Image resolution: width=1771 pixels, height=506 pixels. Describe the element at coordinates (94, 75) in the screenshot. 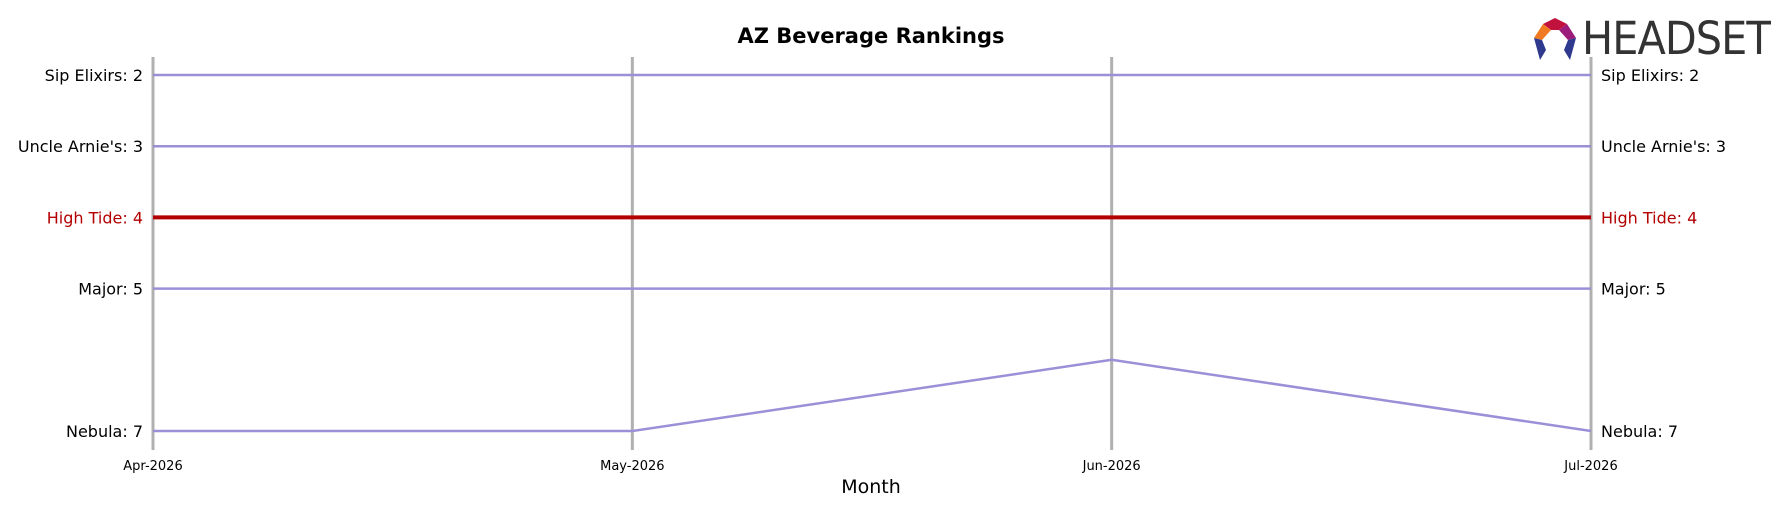

I see `series-start-label: Sip Elixirs: 2` at that location.